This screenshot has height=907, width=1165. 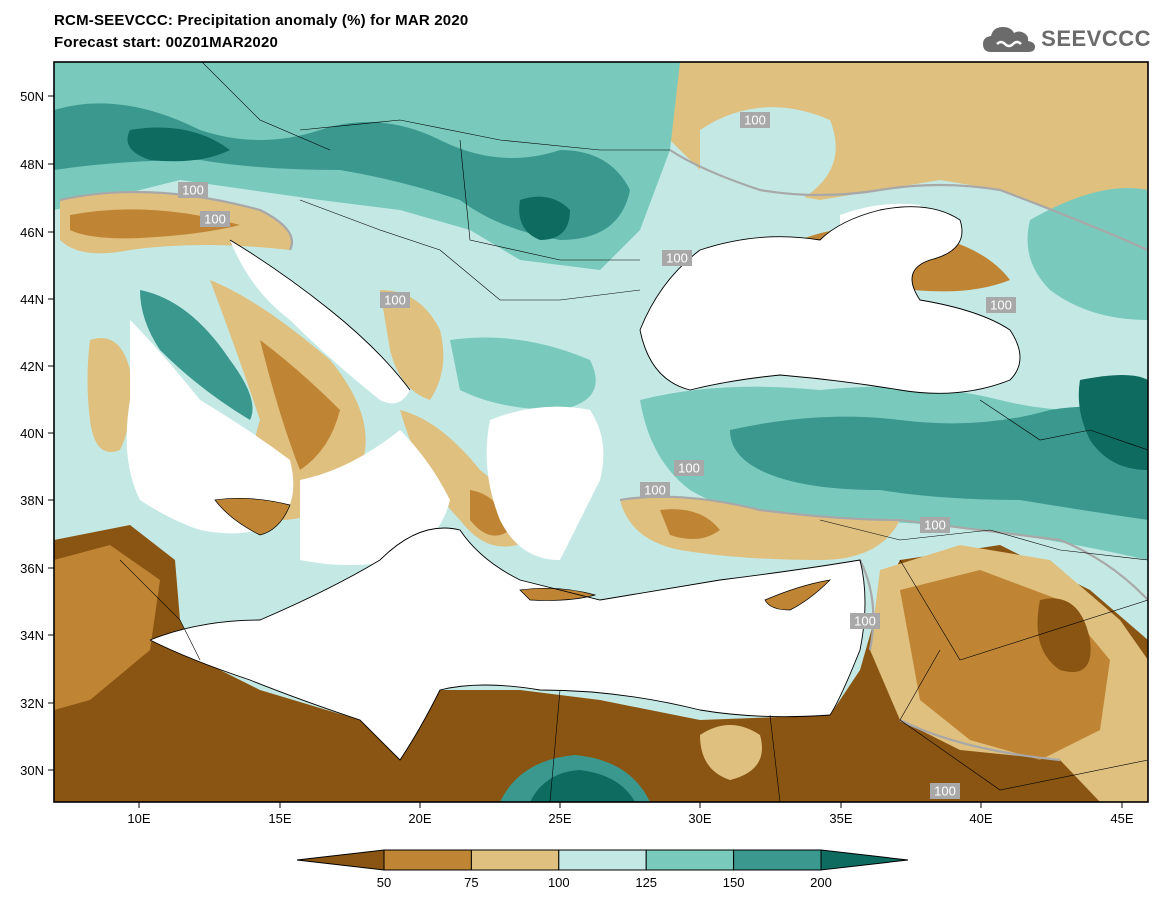 What do you see at coordinates (32, 232) in the screenshot?
I see `lat-tick: 46N` at bounding box center [32, 232].